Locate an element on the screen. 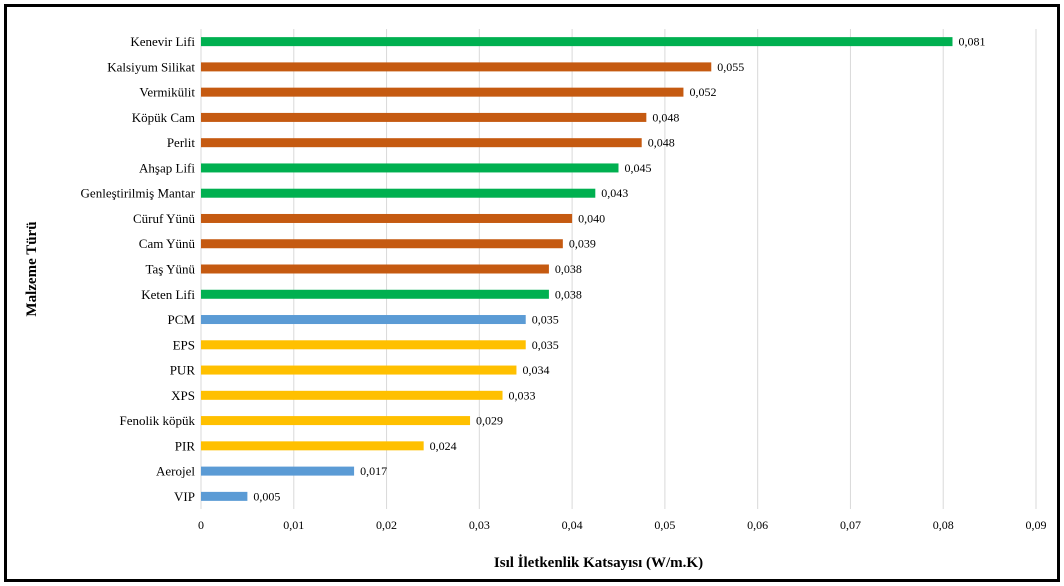  data-label: 0,033 is located at coordinates (522, 395).